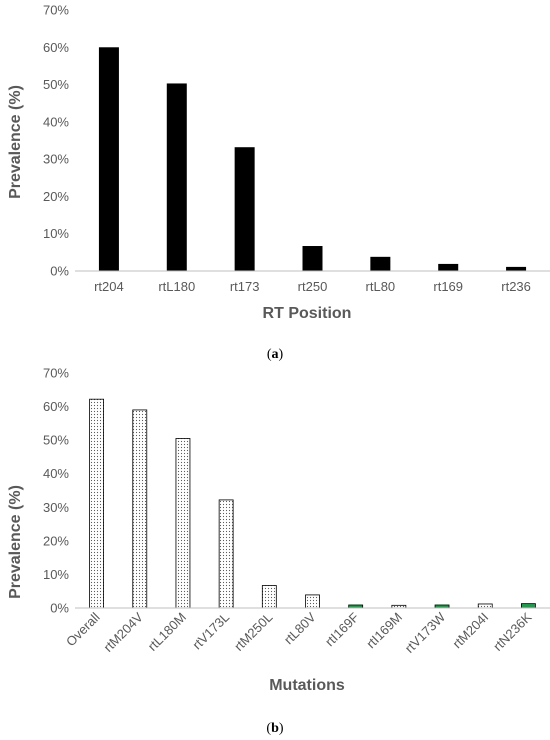 This screenshot has width=550, height=740. What do you see at coordinates (109, 286) in the screenshot?
I see `x-tick-label: rt204` at bounding box center [109, 286].